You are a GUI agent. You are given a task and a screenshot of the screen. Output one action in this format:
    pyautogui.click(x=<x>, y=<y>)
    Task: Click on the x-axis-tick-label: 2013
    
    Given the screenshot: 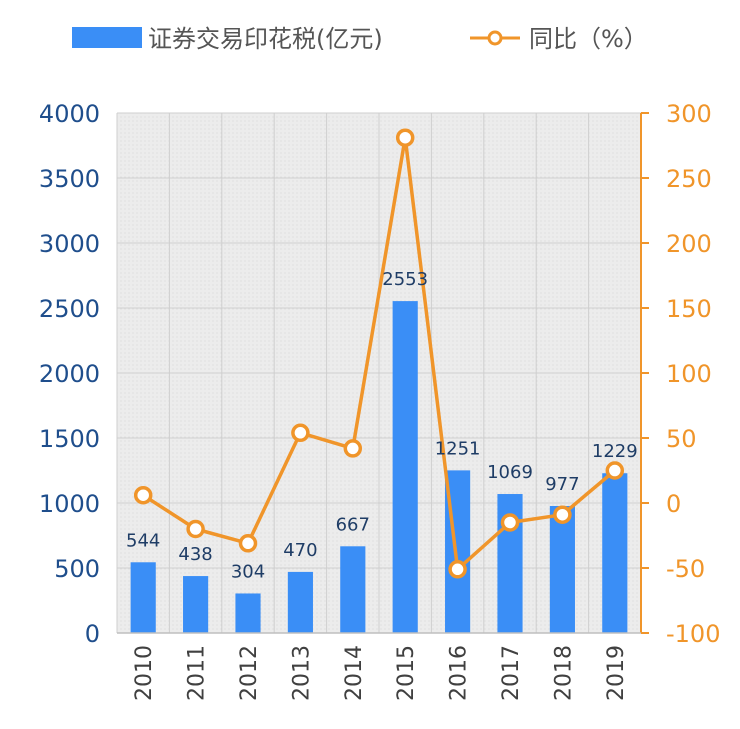 What is the action you would take?
    pyautogui.click(x=301, y=673)
    